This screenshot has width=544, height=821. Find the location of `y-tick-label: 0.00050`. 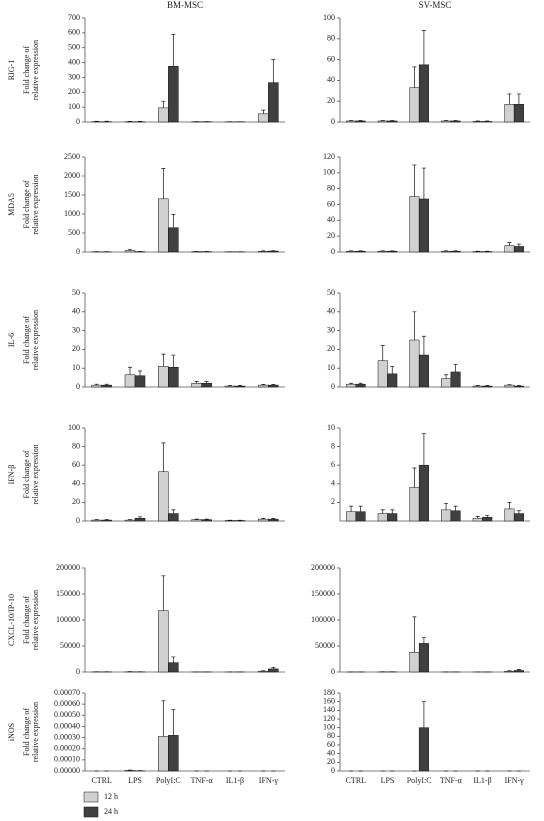

y-tick-label: 0.00050 is located at coordinates (67, 714).